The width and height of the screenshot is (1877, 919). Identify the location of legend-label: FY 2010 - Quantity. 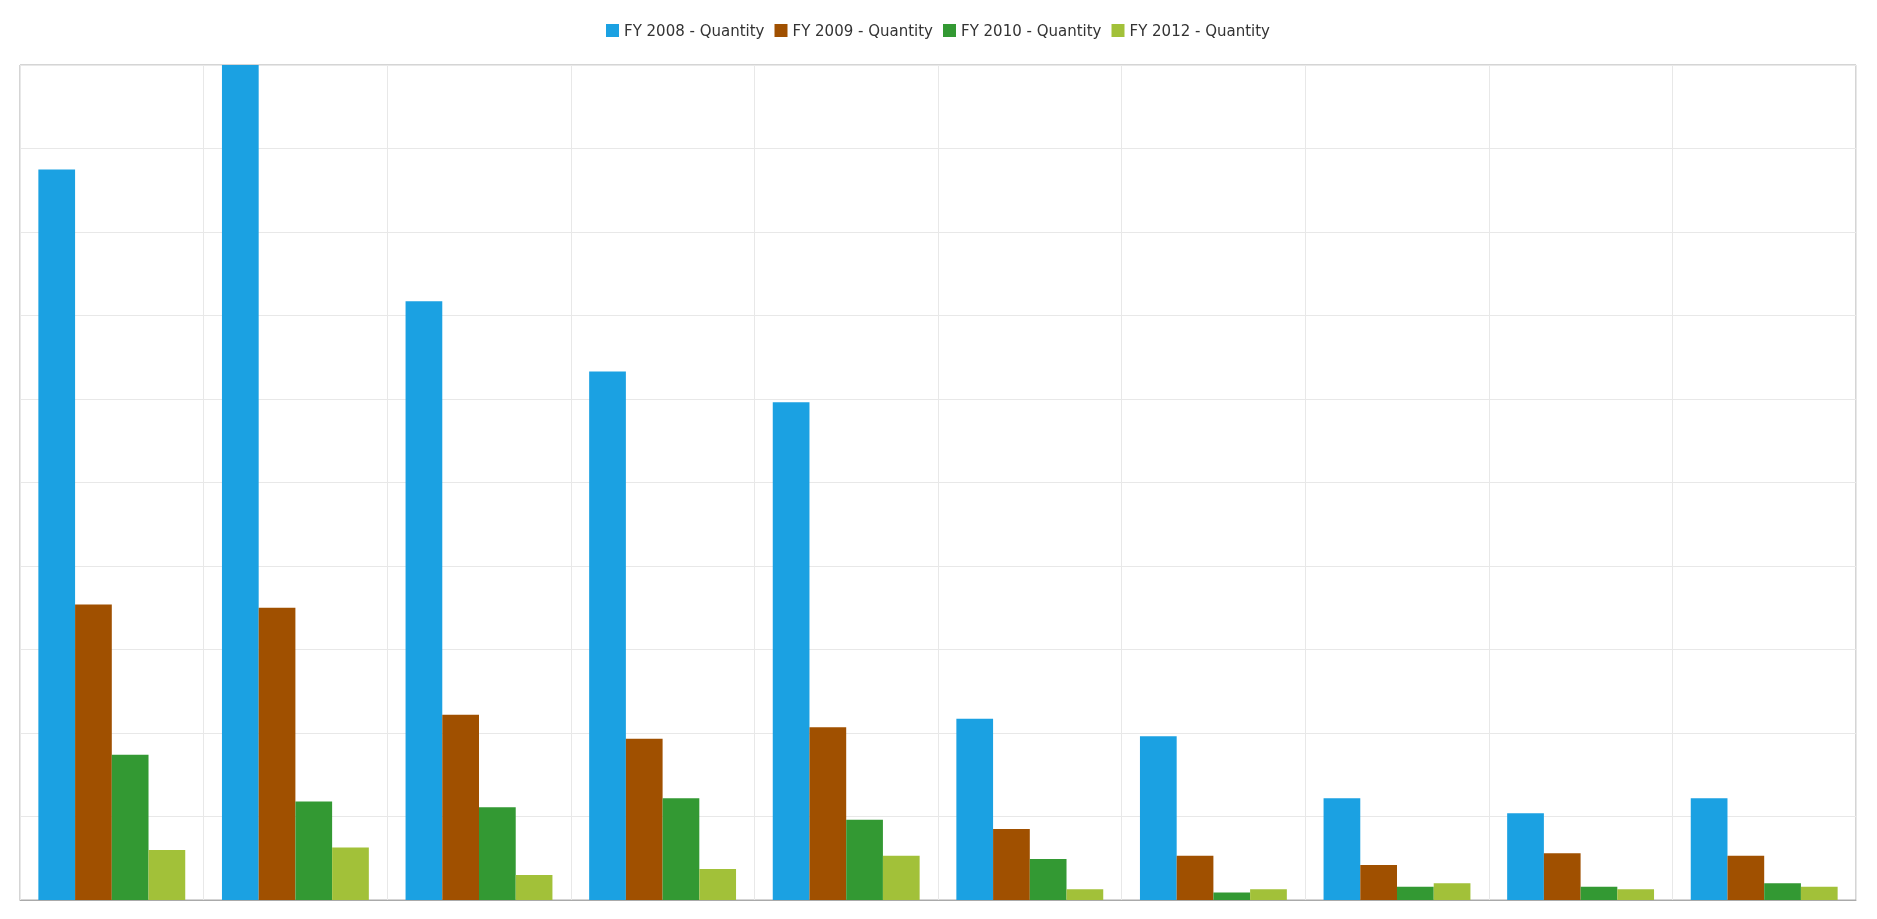
(1031, 30).